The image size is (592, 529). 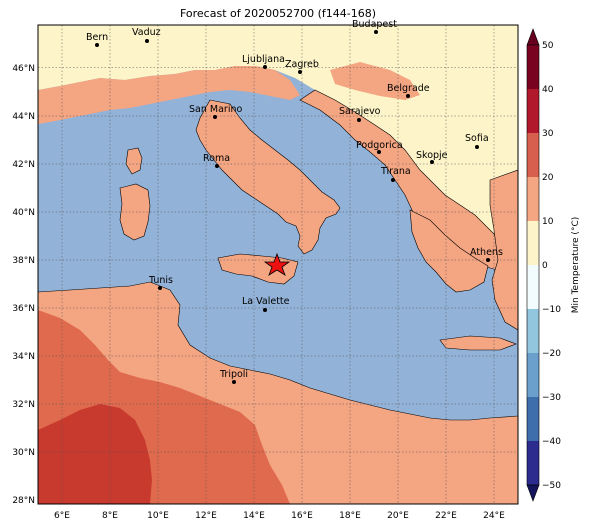 I want to click on northern-italy-warm, so click(x=169, y=95).